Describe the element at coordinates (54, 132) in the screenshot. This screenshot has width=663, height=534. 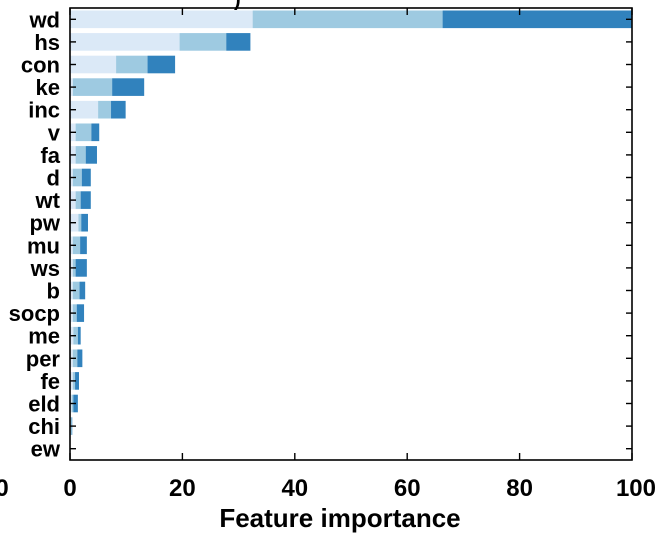
I see `y-tick-label-v: v` at that location.